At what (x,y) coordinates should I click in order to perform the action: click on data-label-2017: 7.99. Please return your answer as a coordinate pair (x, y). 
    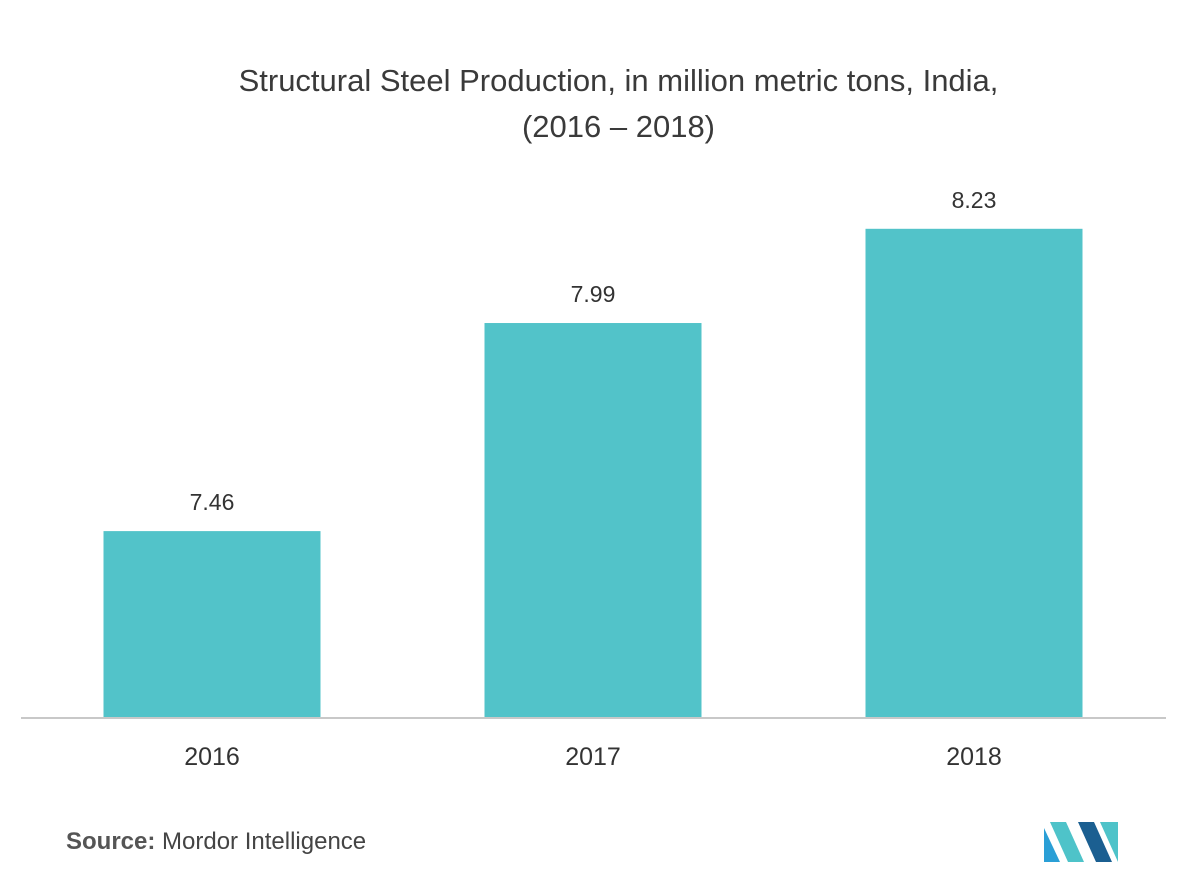
    Looking at the image, I should click on (593, 294).